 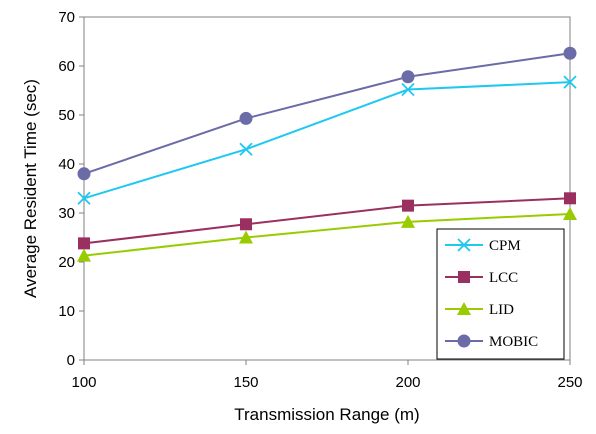 I want to click on x-tick-label: 150, so click(x=245, y=382).